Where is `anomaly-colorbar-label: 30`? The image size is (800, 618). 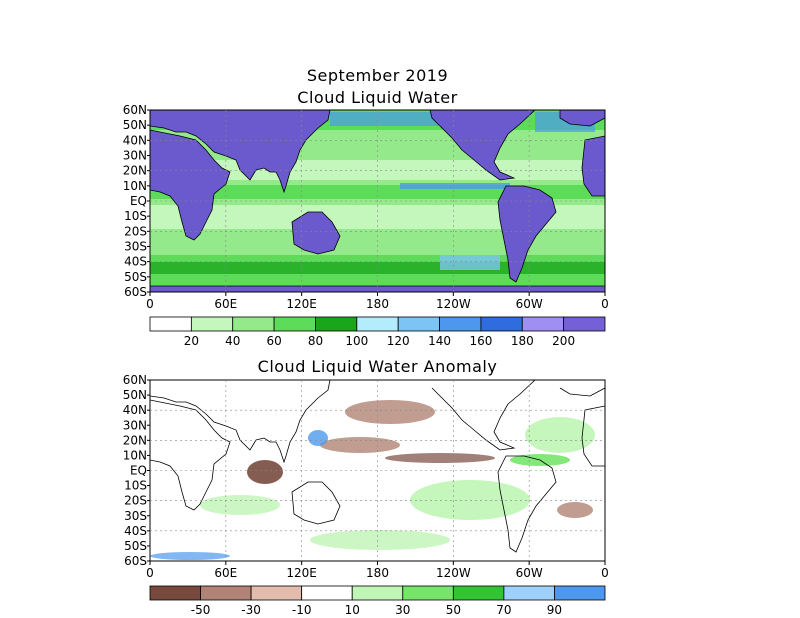 anomaly-colorbar-label: 30 is located at coordinates (402, 610).